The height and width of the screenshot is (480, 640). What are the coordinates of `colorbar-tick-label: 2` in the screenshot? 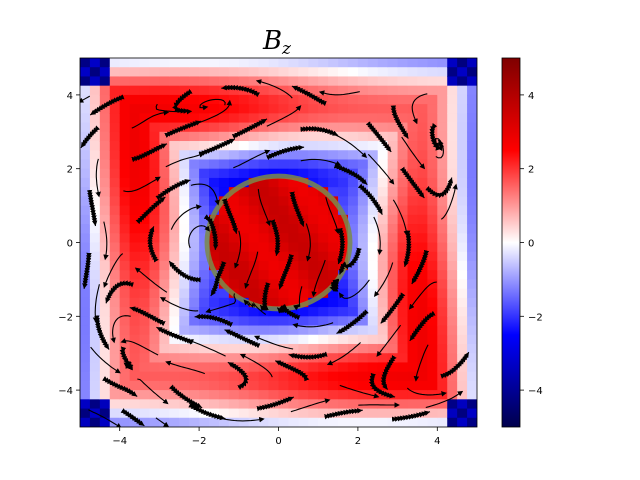 It's located at (531, 170).